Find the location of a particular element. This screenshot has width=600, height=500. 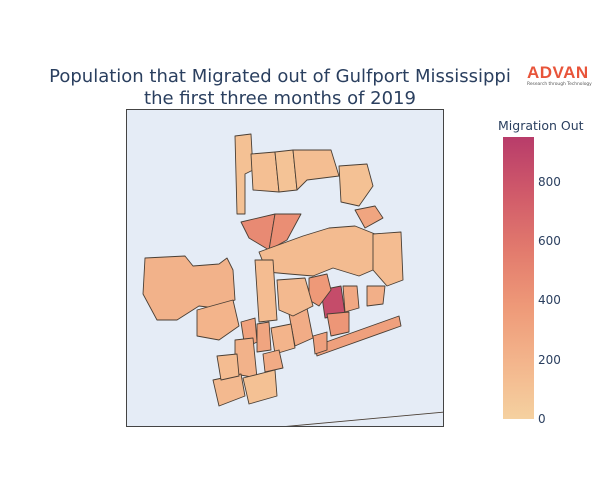

advan-logo: ADVAN Research through Technology is located at coordinates (562, 75).